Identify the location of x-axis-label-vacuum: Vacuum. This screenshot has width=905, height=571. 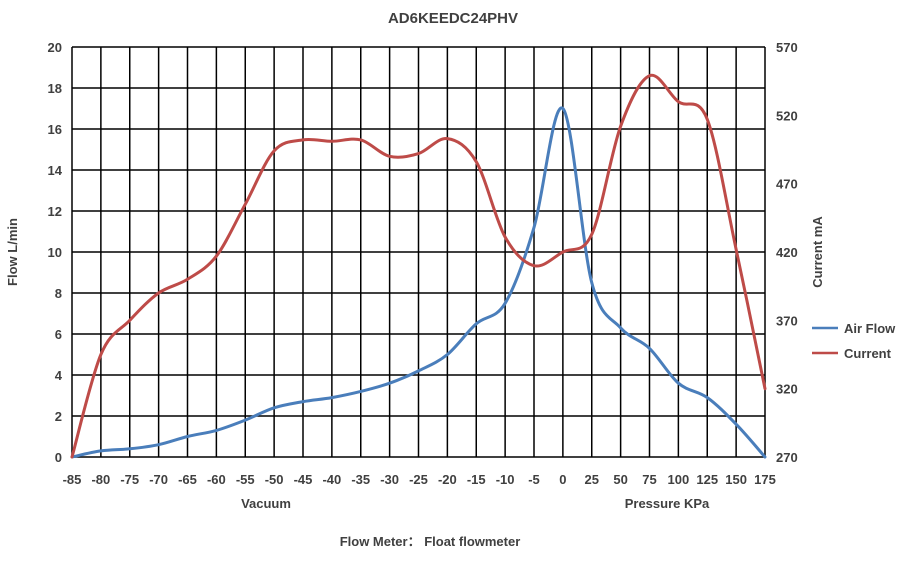
(266, 503).